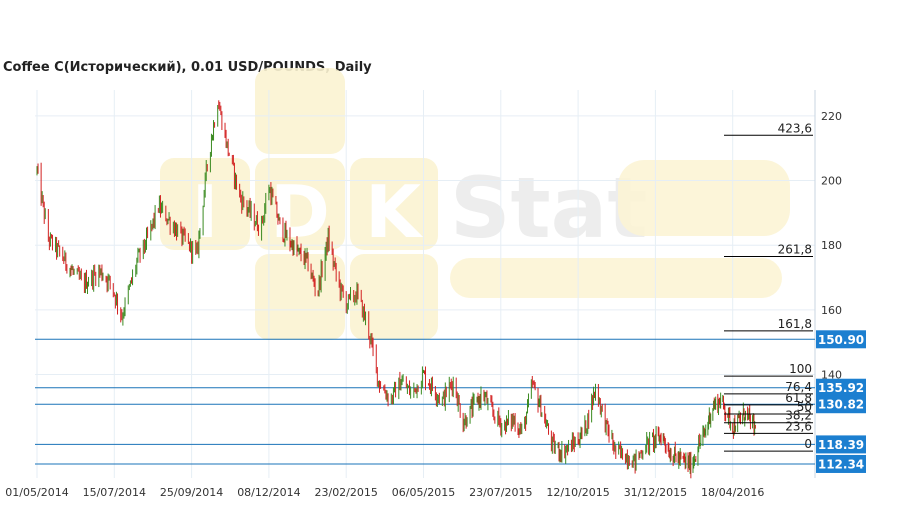 The height and width of the screenshot is (509, 909). I want to click on watermark-word: Stat, so click(549, 208).